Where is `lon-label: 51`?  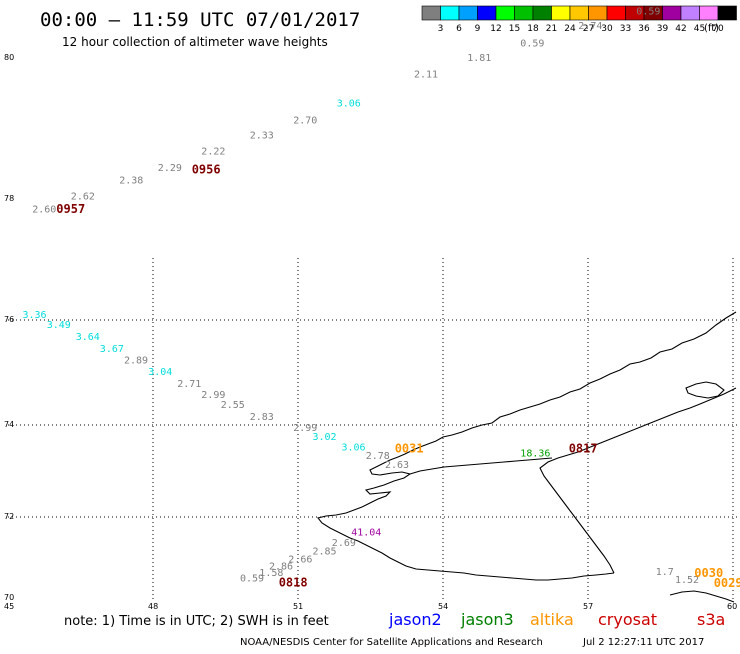 lon-label: 51 is located at coordinates (298, 606).